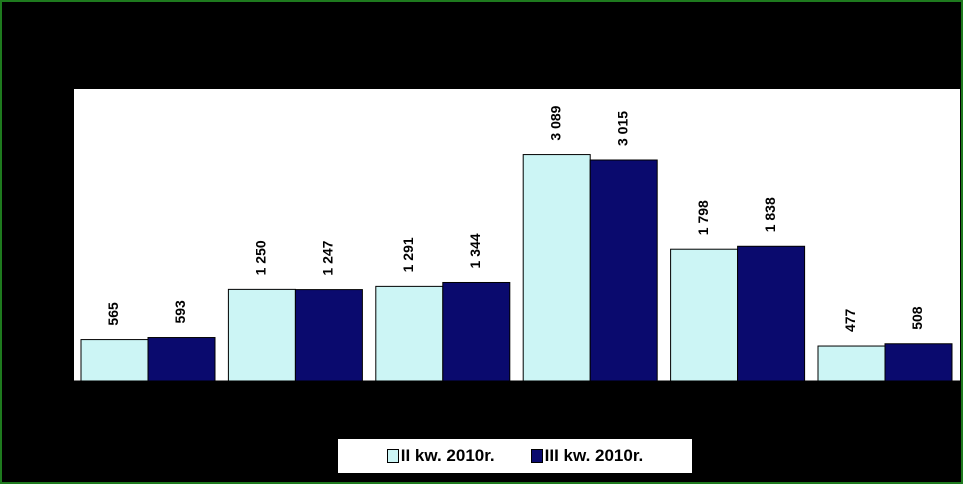 This screenshot has height=484, width=963. I want to click on bar-s2-c4, so click(623, 270).